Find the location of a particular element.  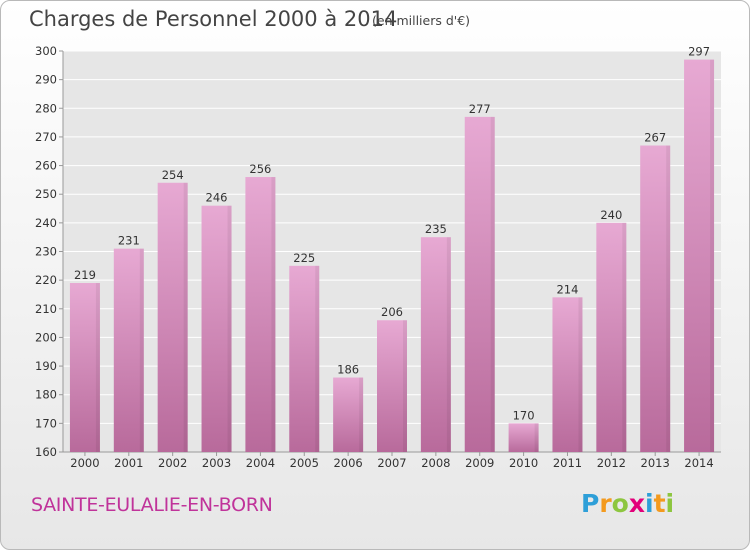

y-tick-label: 190 is located at coordinates (46, 366).